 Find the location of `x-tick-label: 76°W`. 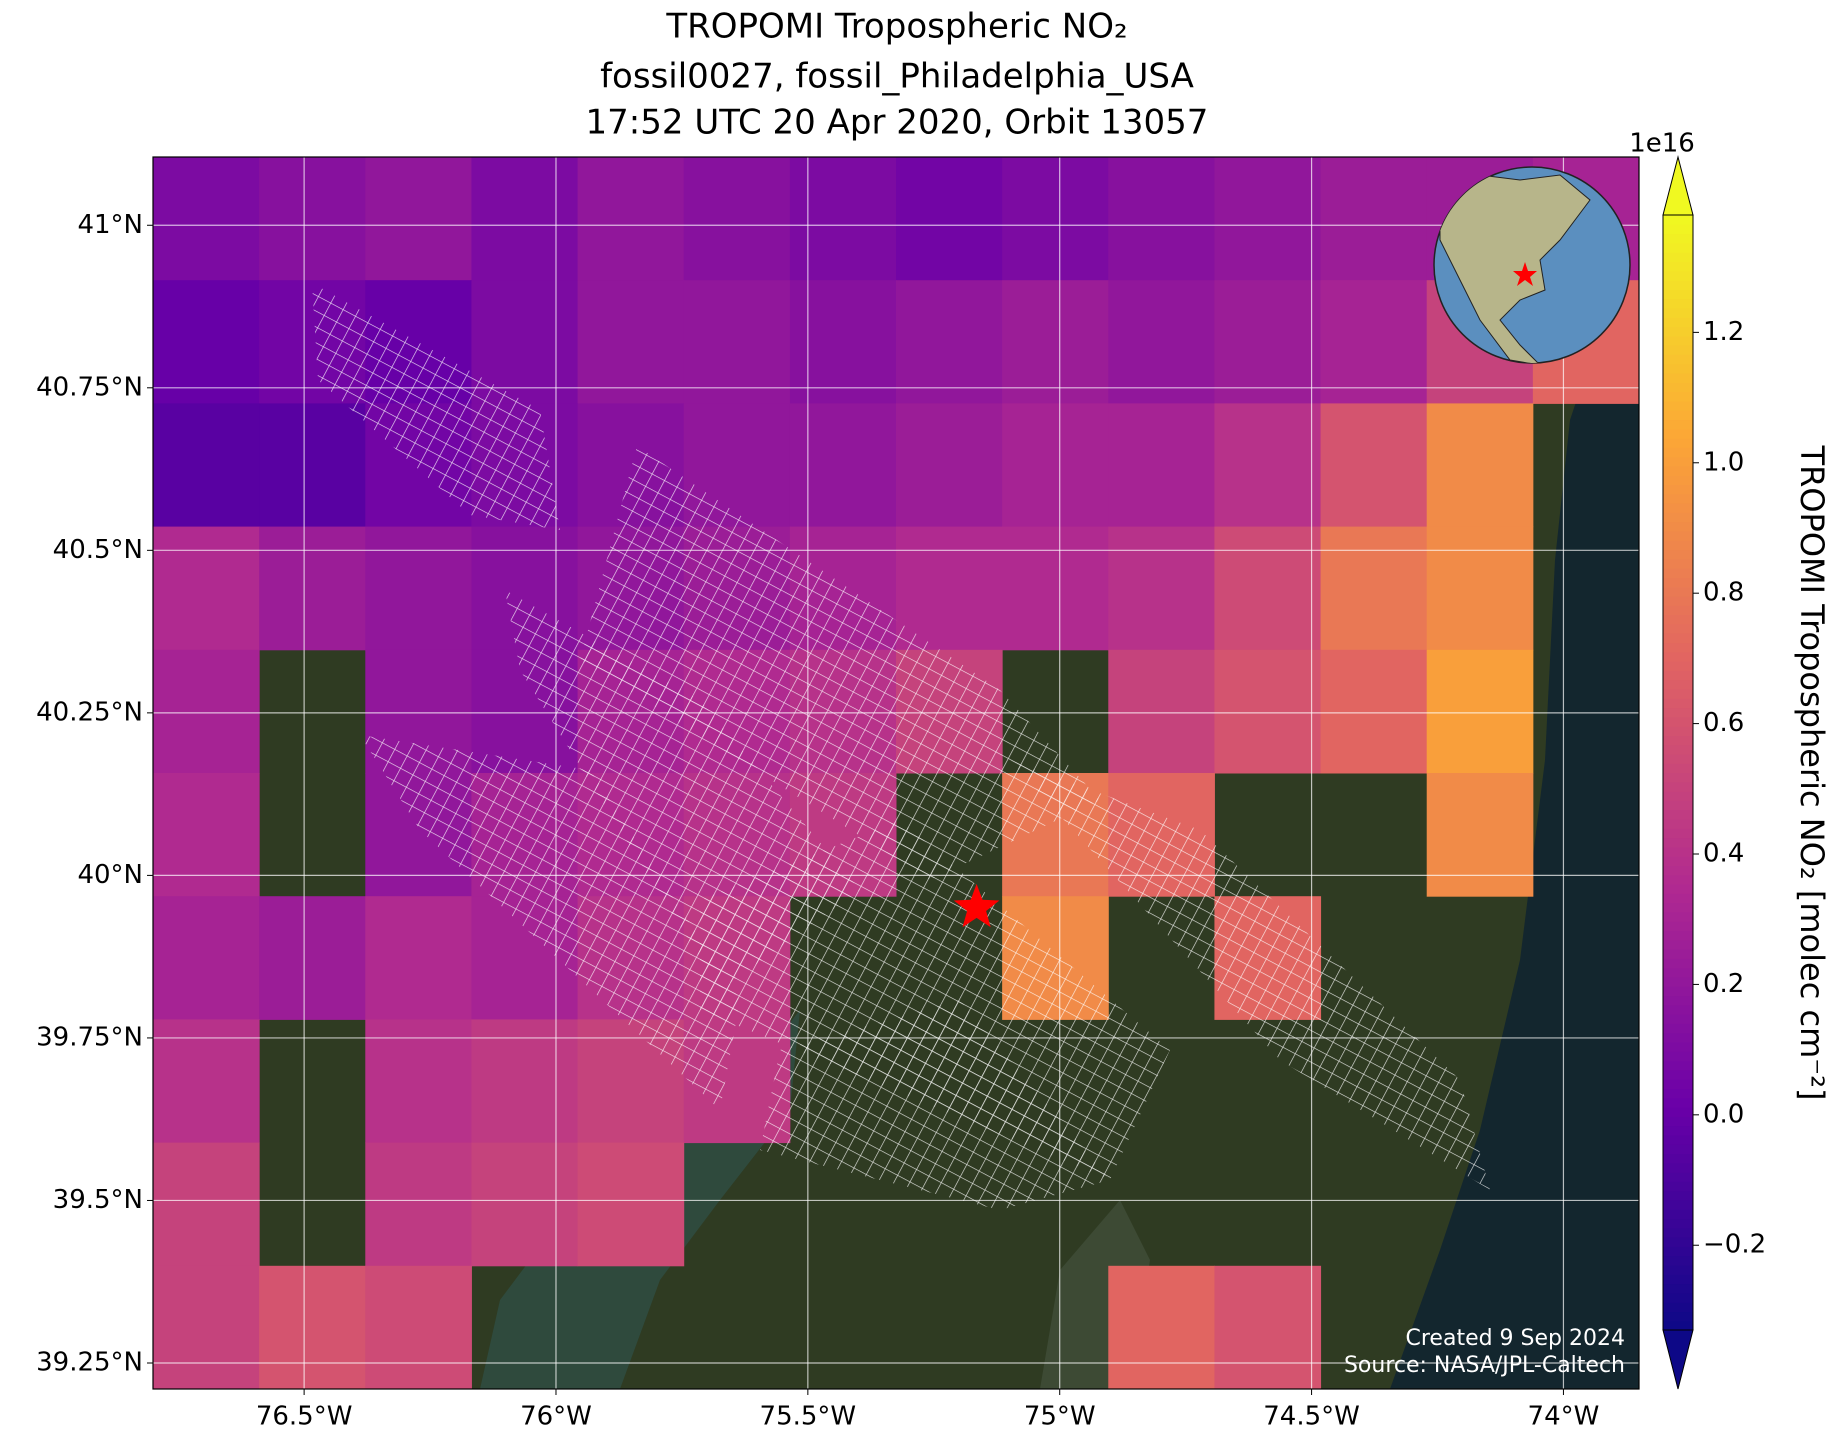

x-tick-label: 76°W is located at coordinates (556, 1417).